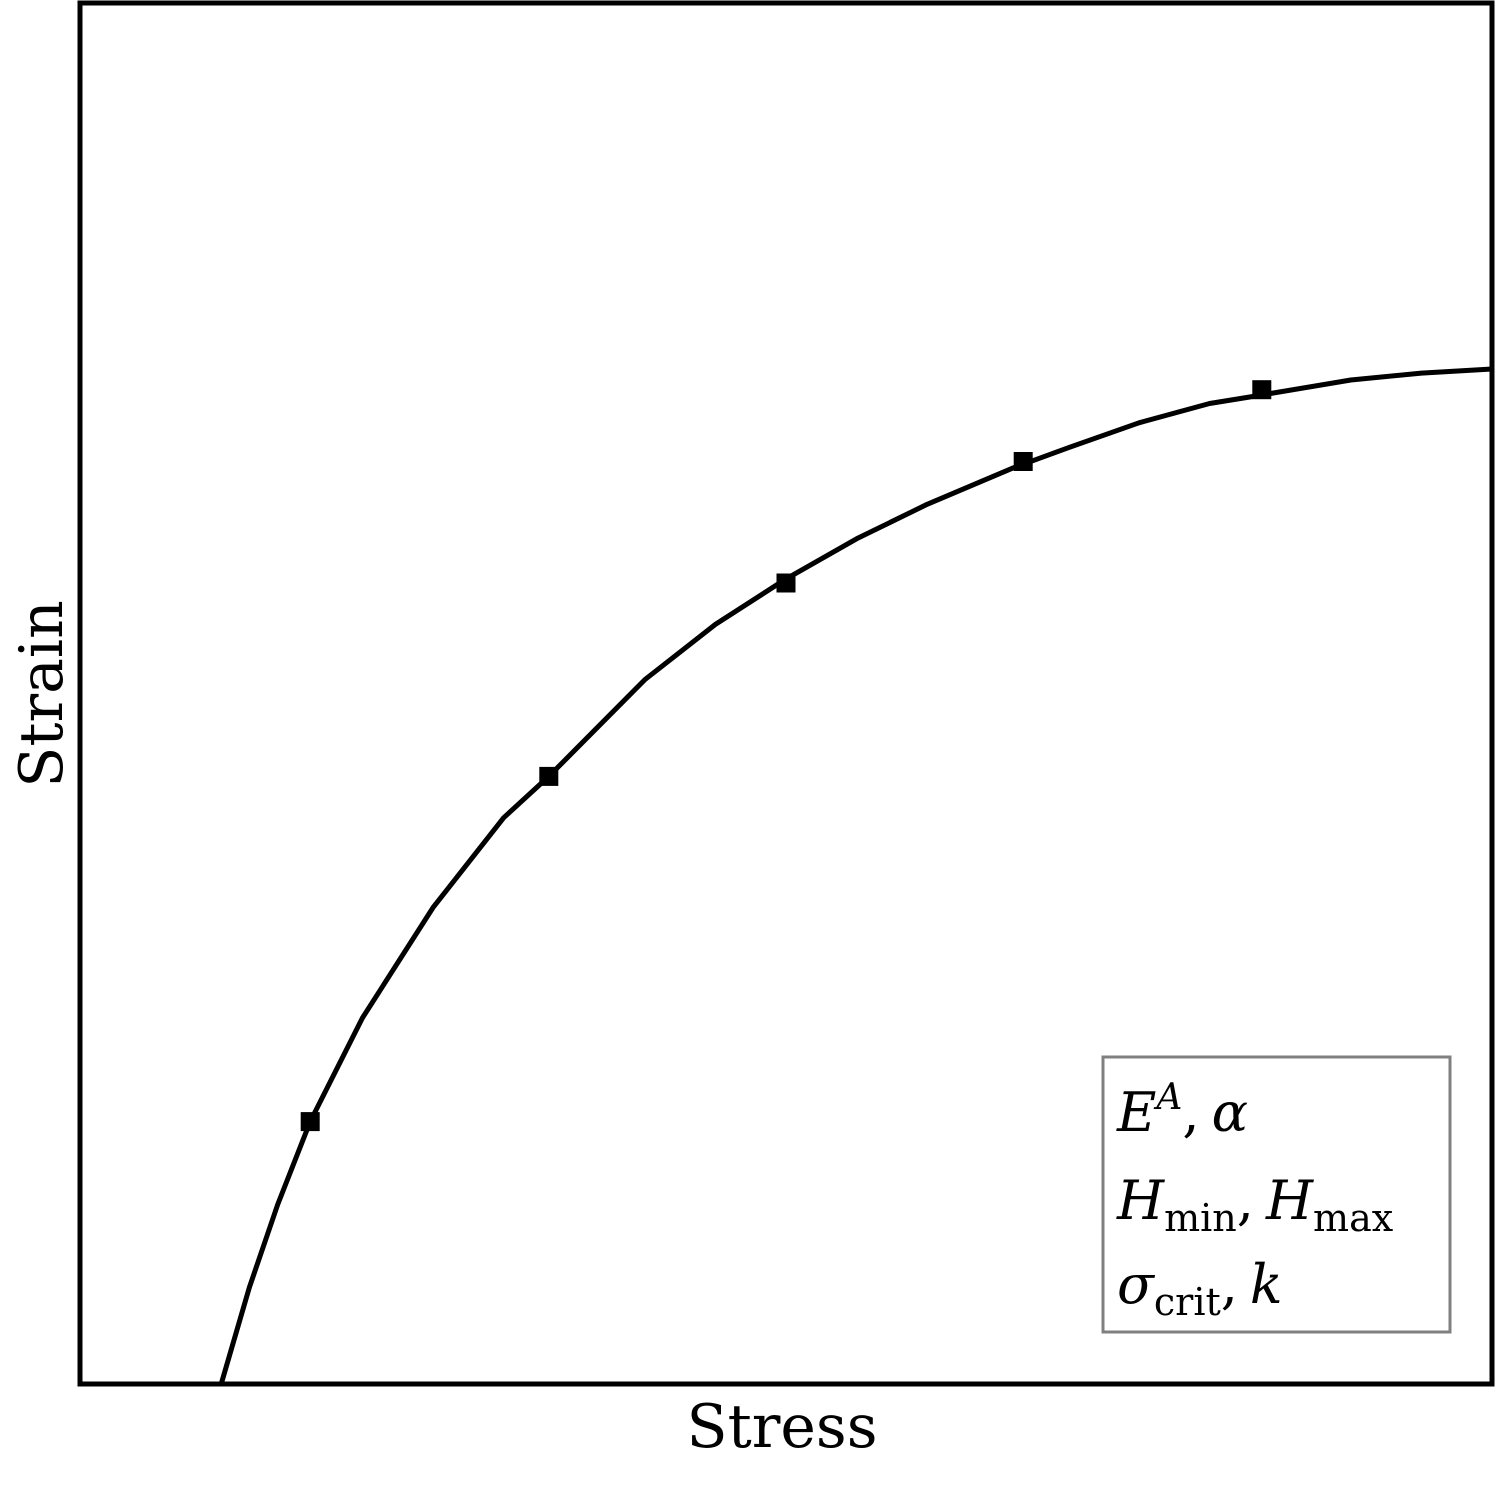  What do you see at coordinates (42, 694) in the screenshot?
I see `y-axis-label: Strain` at bounding box center [42, 694].